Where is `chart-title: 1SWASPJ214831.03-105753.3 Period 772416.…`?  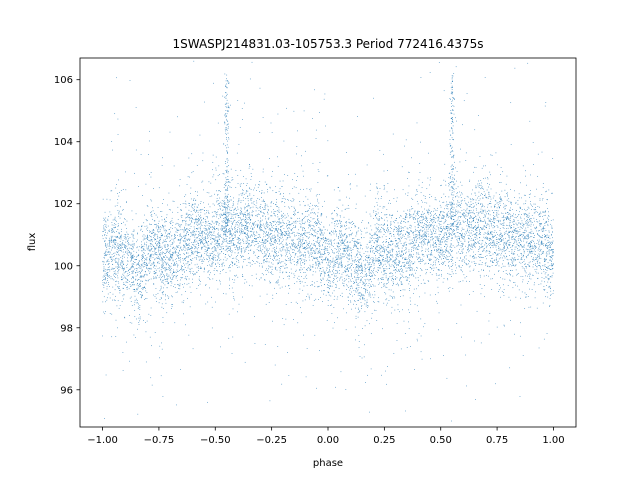
chart-title: 1SWASPJ214831.03-105753.3 Period 772416.… is located at coordinates (327, 44).